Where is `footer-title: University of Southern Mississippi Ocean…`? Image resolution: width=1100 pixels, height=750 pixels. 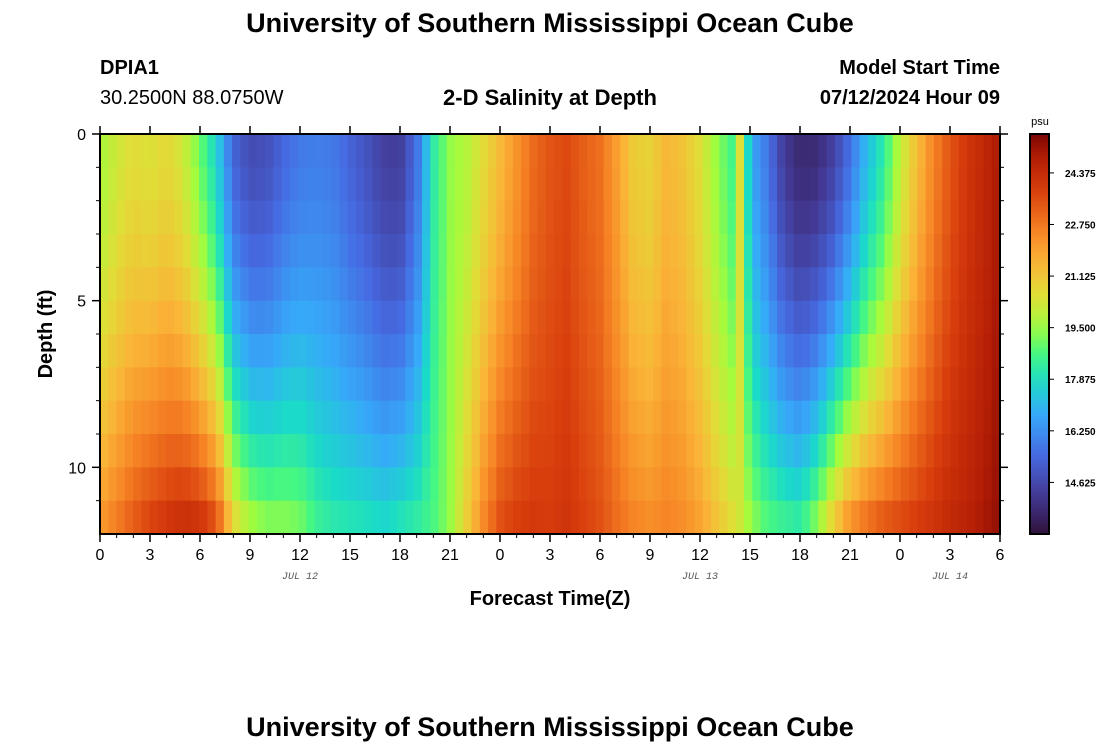 footer-title: University of Southern Mississippi Ocean… is located at coordinates (550, 727).